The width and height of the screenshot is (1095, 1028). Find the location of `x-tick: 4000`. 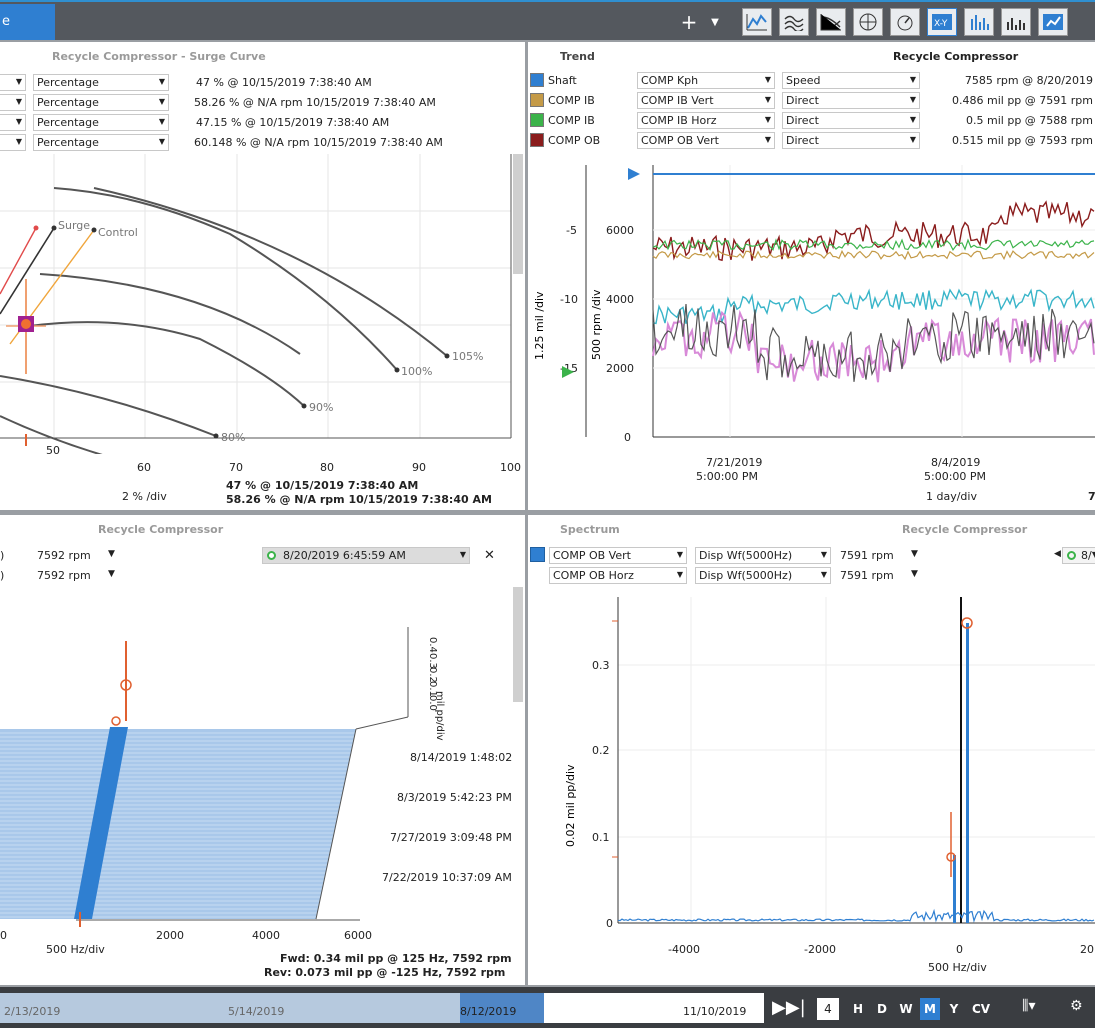

x-tick: 4000 is located at coordinates (266, 935).